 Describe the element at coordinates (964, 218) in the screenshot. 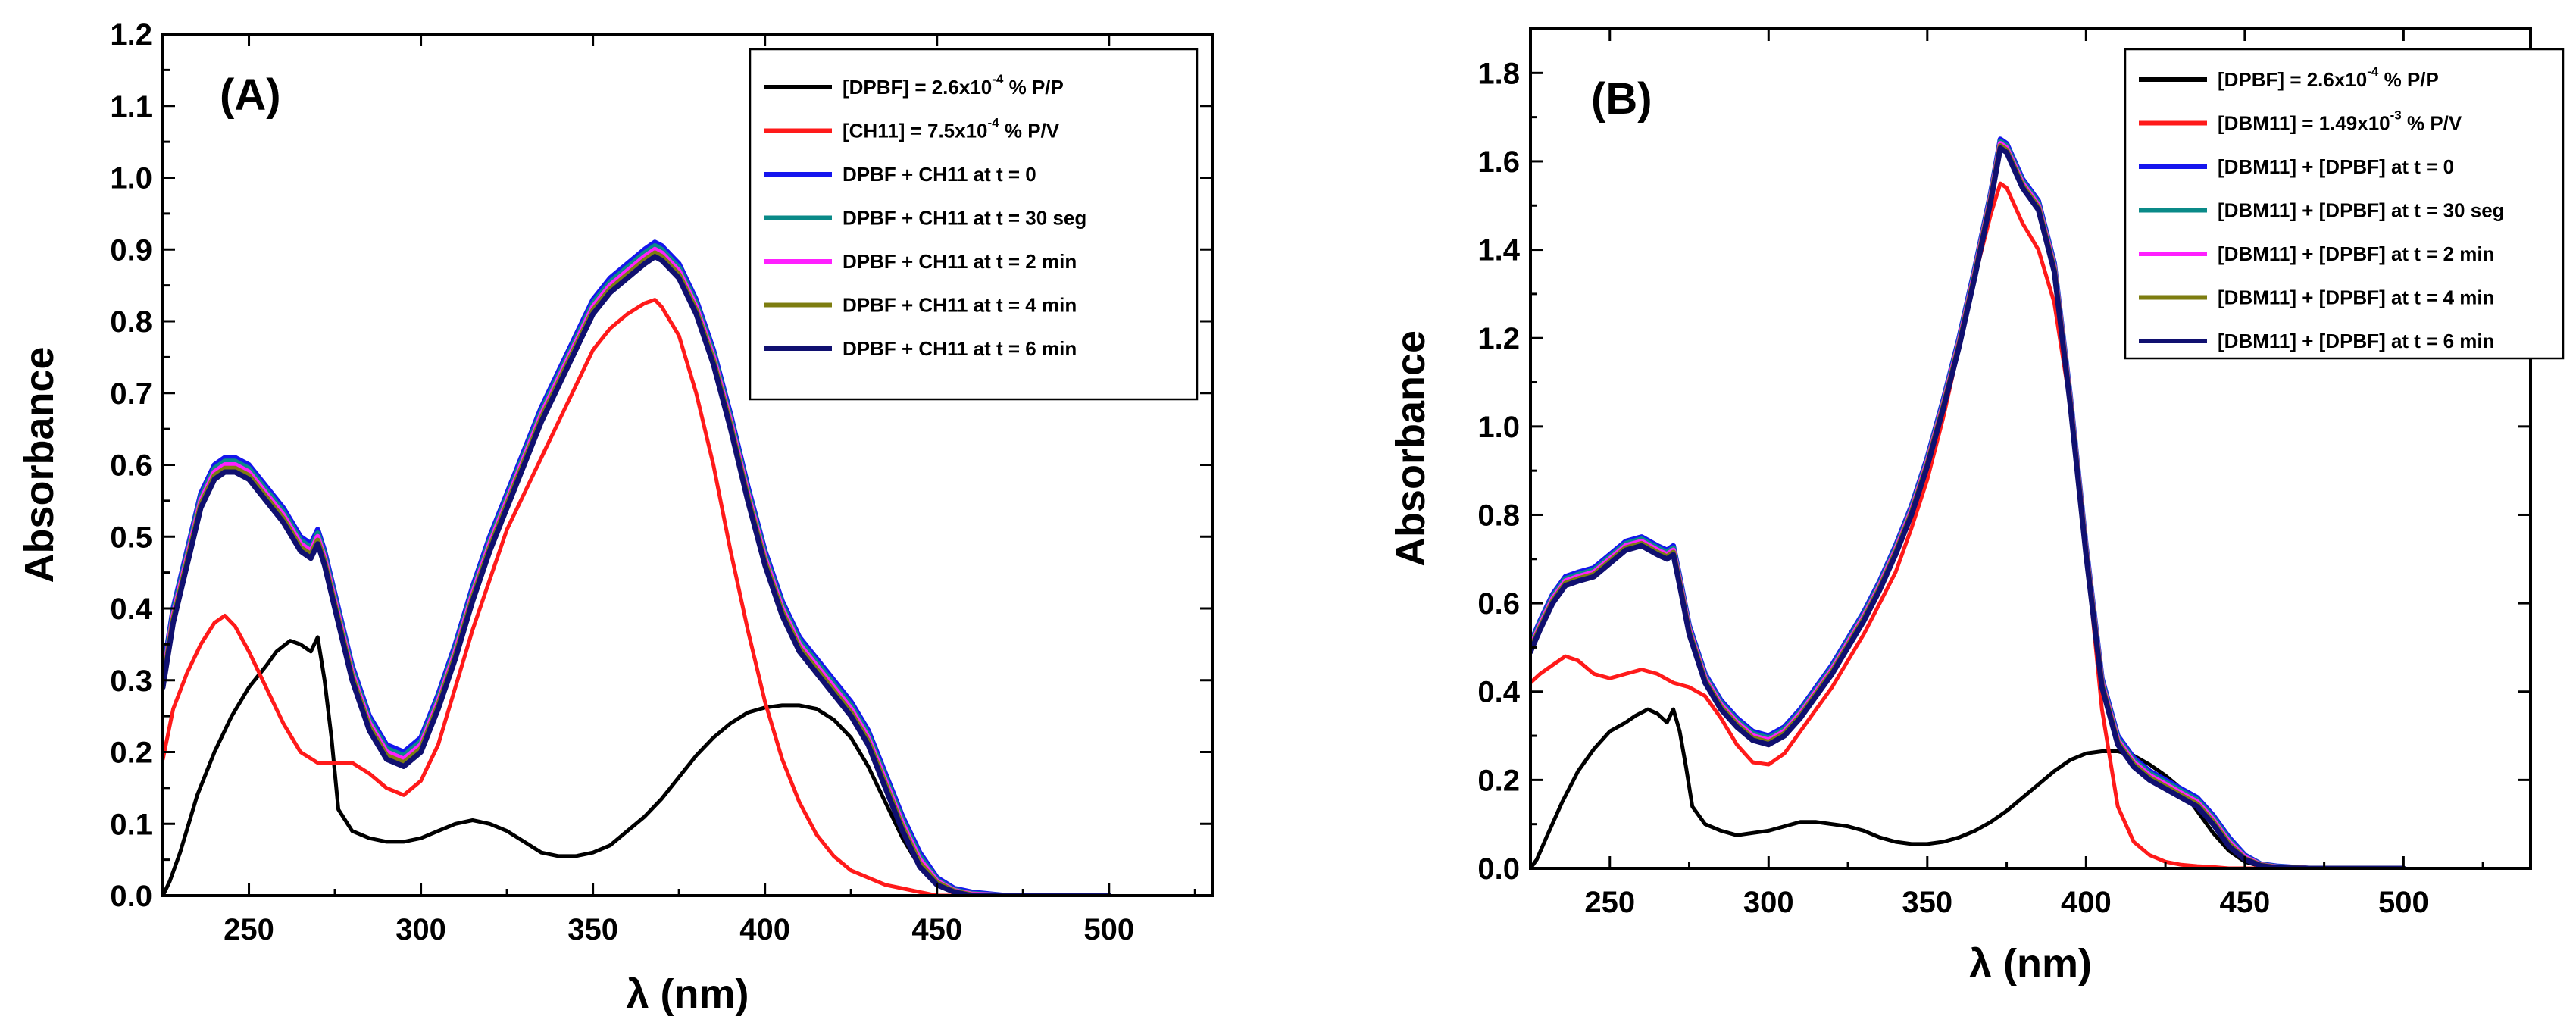

I see `legend-label: DPBF + CH11 at t = 30 seg` at that location.